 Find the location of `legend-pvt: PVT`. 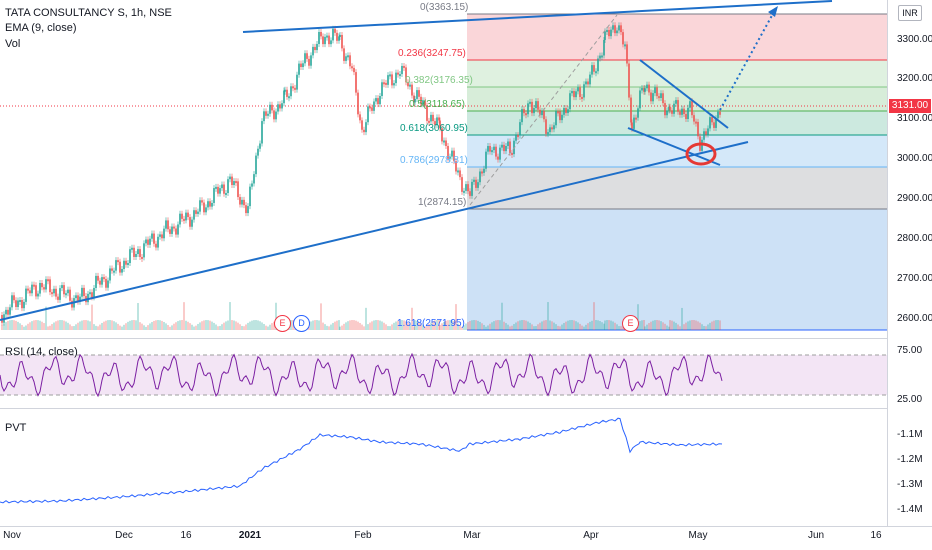

legend-pvt: PVT is located at coordinates (16, 428).